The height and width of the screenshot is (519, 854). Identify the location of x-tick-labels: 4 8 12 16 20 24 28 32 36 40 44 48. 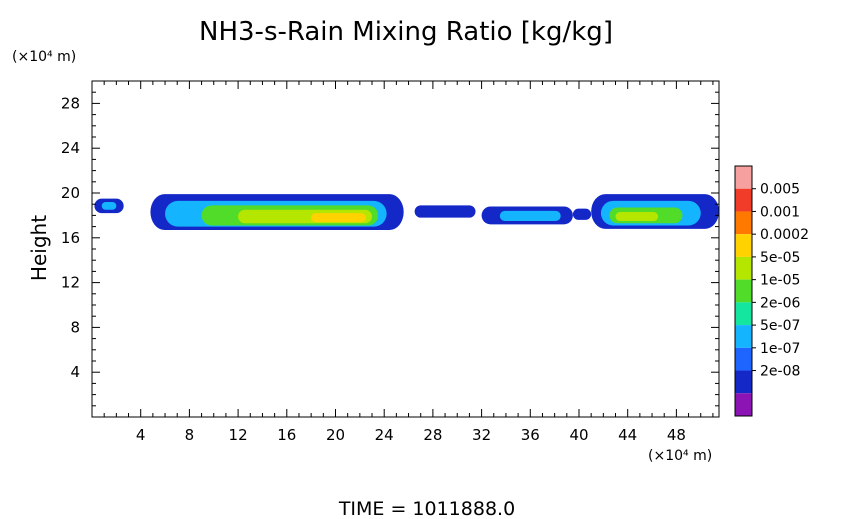
(411, 435).